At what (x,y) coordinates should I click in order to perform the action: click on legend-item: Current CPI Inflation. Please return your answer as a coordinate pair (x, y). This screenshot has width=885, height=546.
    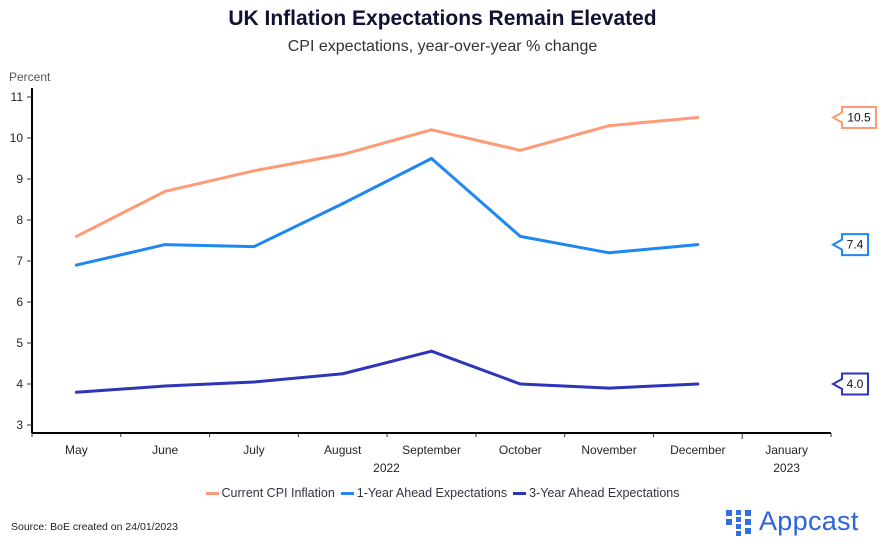
    Looking at the image, I should click on (270, 493).